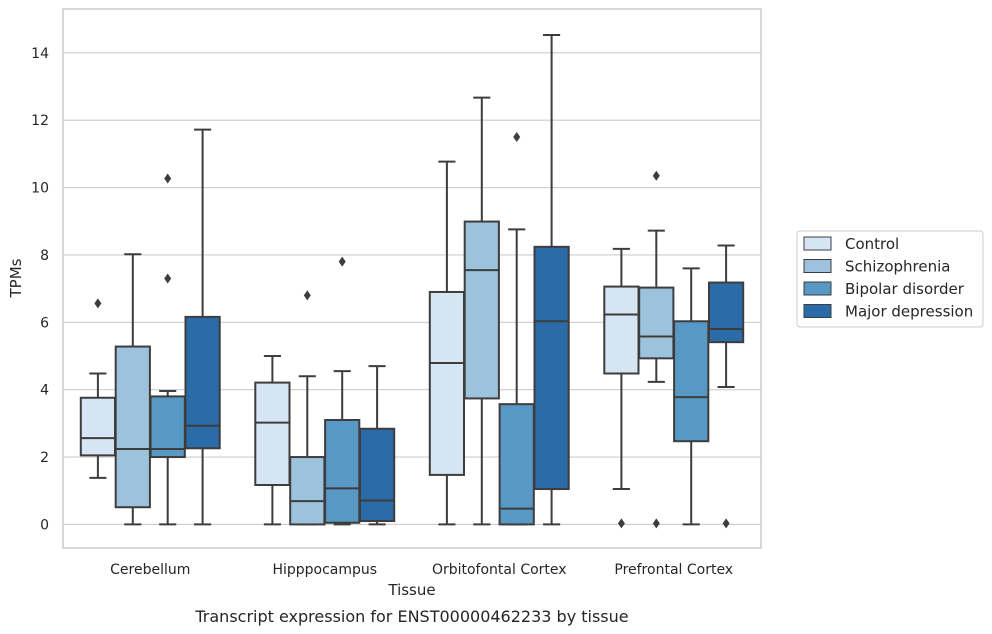  What do you see at coordinates (324, 570) in the screenshot?
I see `x-tick-label: Hipppocampus` at bounding box center [324, 570].